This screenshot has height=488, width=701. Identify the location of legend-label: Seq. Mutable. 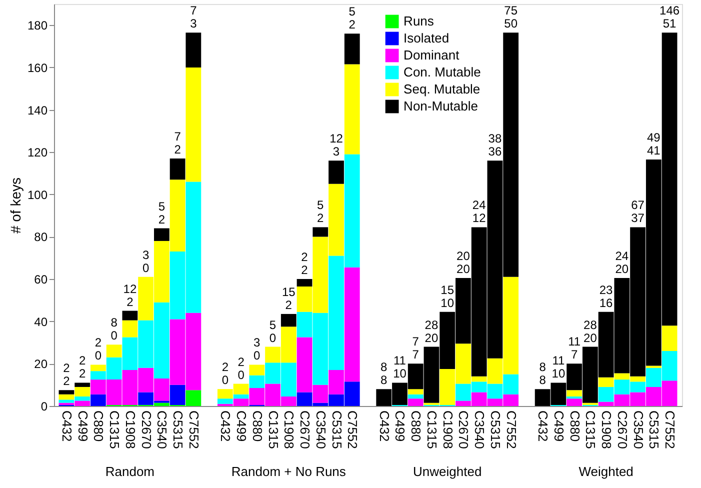
(442, 89).